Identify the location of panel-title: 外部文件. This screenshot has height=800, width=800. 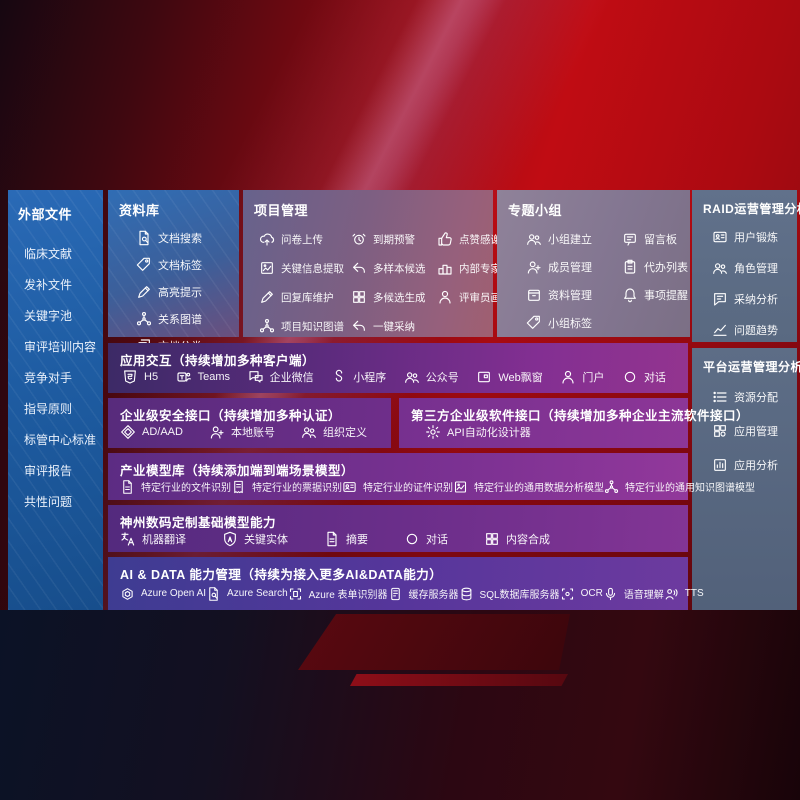
(45, 214).